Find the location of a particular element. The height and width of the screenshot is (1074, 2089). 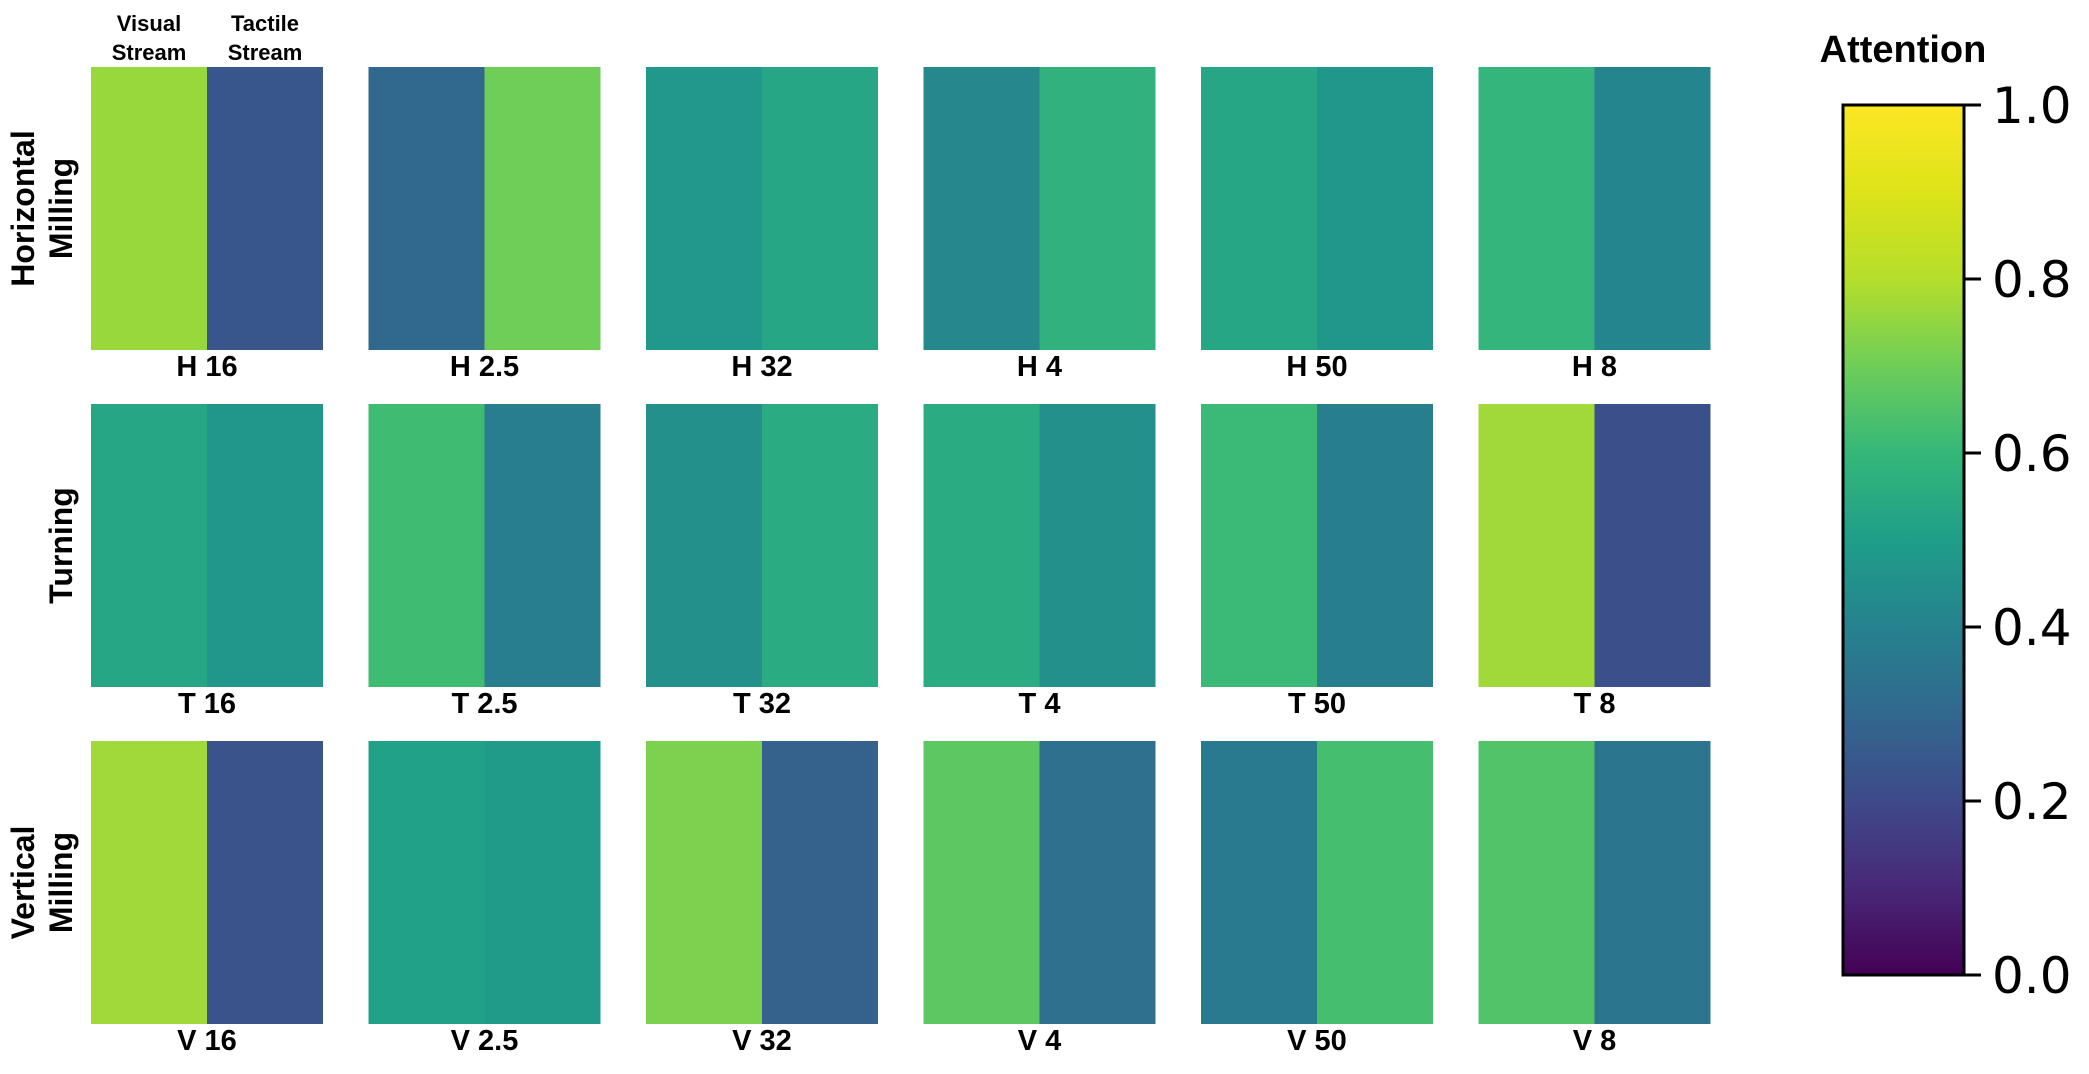

heatmap-panel: T 50 is located at coordinates (1317, 562).